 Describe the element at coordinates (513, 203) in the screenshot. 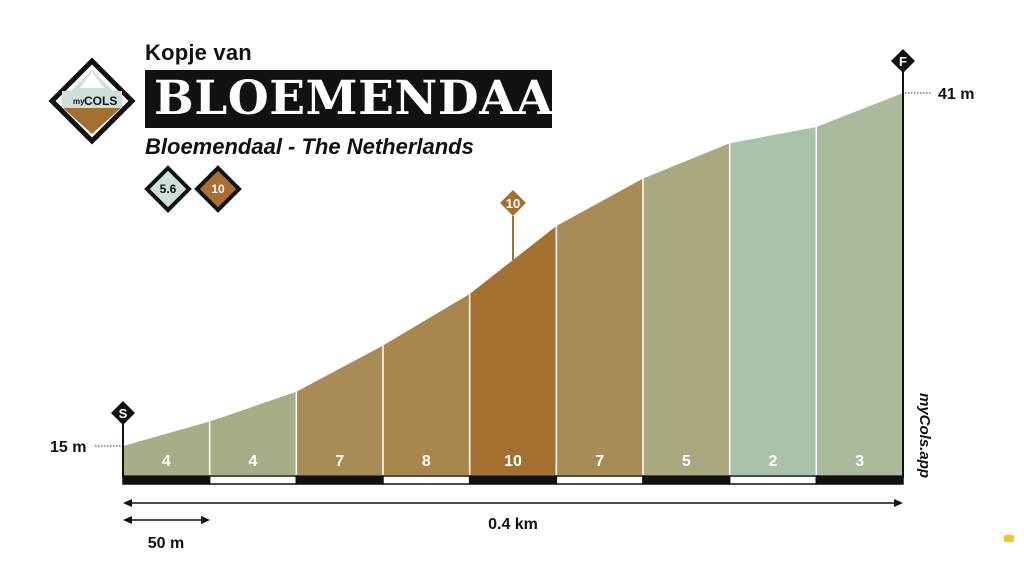

I see `max-gradient-marker-label: 10` at that location.